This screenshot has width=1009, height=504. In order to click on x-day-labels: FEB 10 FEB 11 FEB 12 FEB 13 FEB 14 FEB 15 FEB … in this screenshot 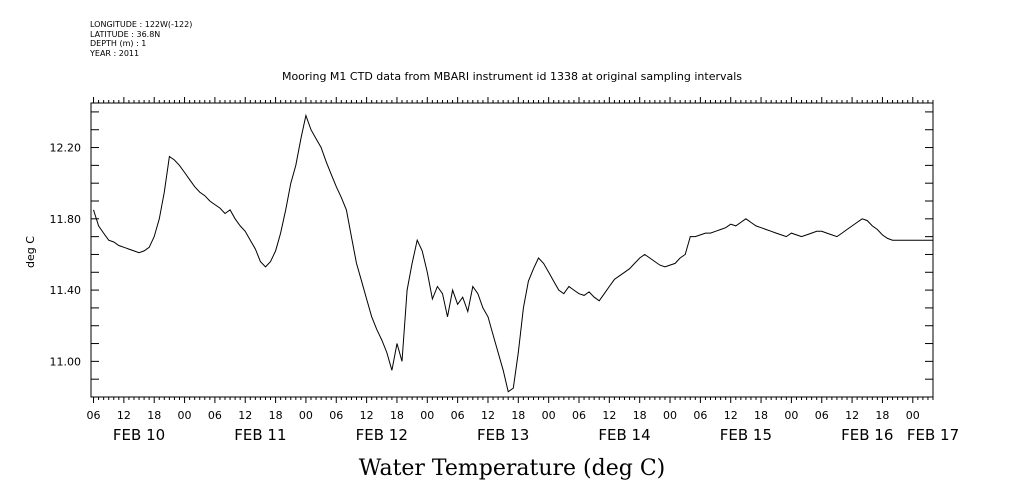, I will do `click(536, 435)`.